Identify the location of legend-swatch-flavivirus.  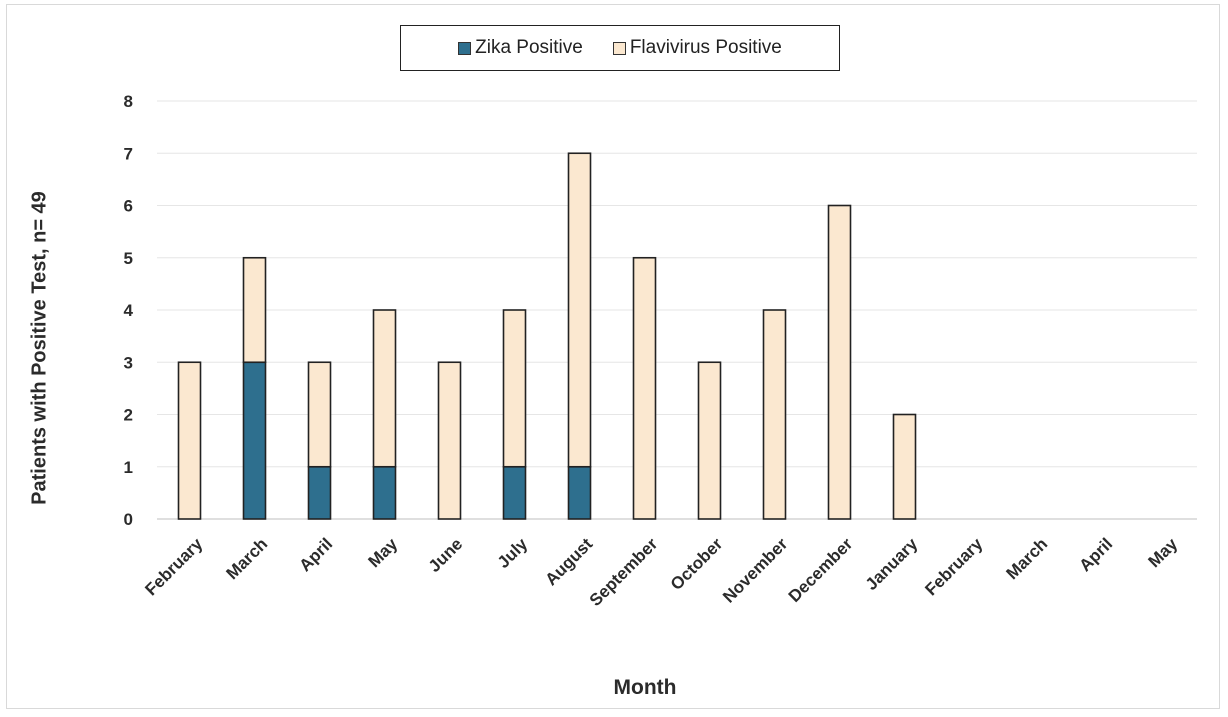
(619, 48).